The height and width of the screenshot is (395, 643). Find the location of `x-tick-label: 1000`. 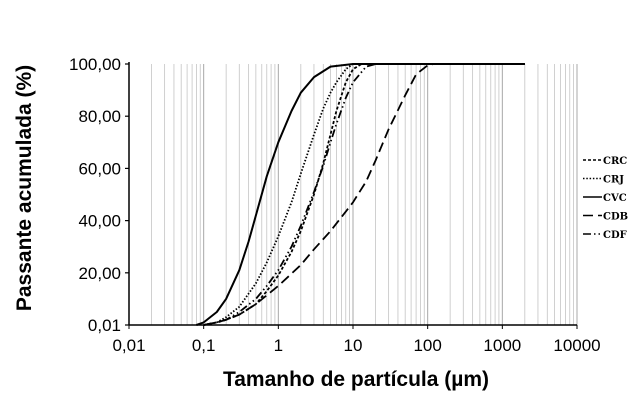

x-tick-label: 1000 is located at coordinates (502, 345).